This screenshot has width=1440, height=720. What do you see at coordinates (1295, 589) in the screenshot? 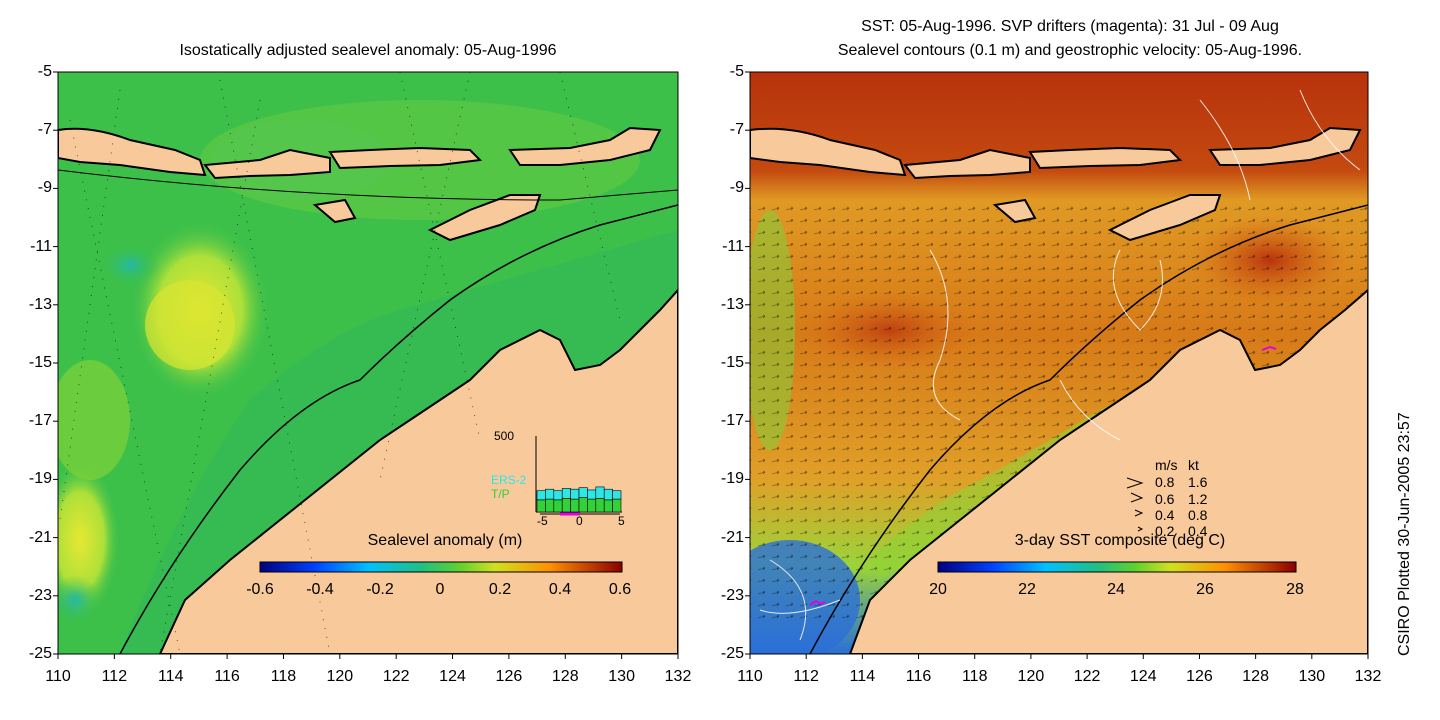
I see `sst-tick: 28` at bounding box center [1295, 589].